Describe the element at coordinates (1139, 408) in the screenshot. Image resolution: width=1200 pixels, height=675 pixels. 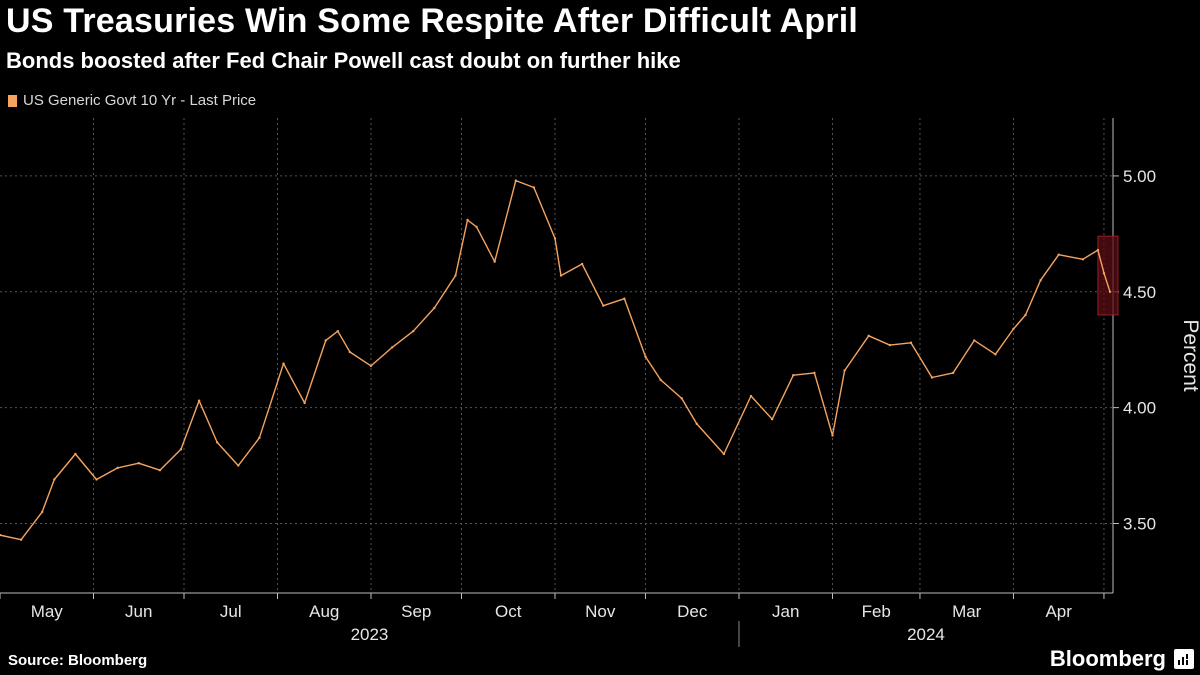
I see `y-tick-label: 4.00` at that location.